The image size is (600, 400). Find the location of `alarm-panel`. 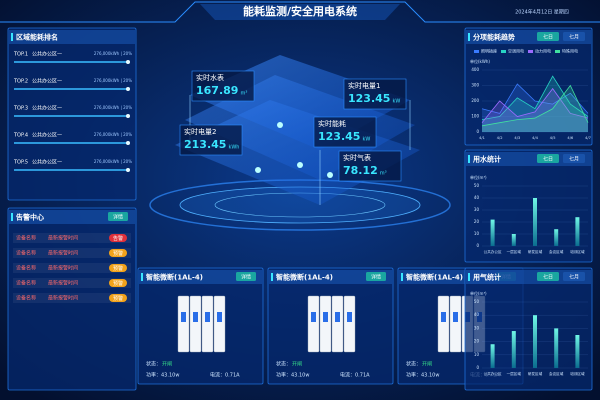

alarm-panel is located at coordinates (72, 299).